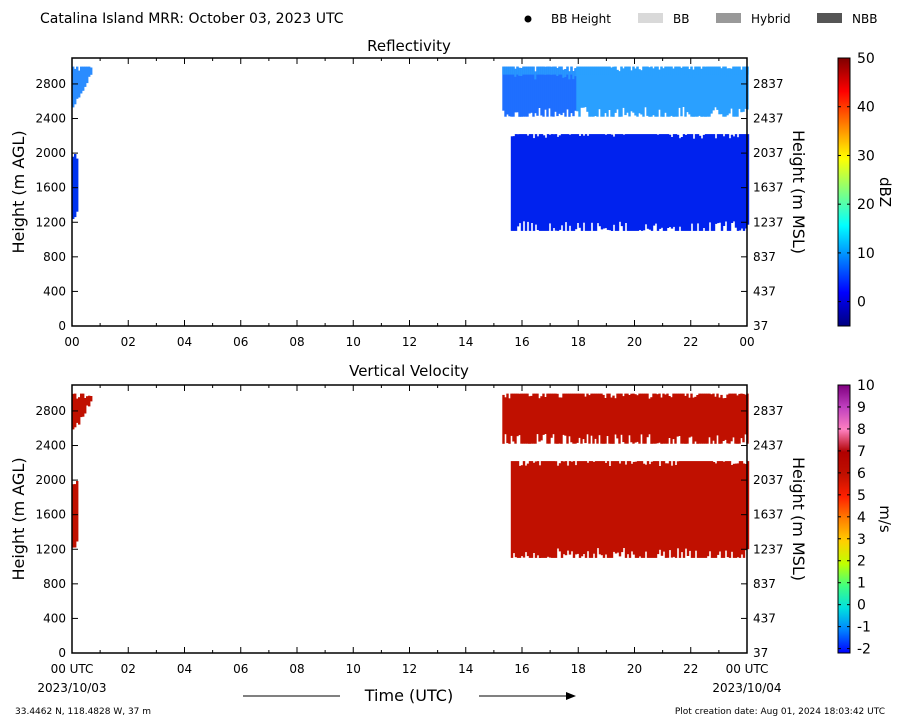 The height and width of the screenshot is (725, 900). I want to click on velocity-y-tick-label-right: 437, so click(764, 618).